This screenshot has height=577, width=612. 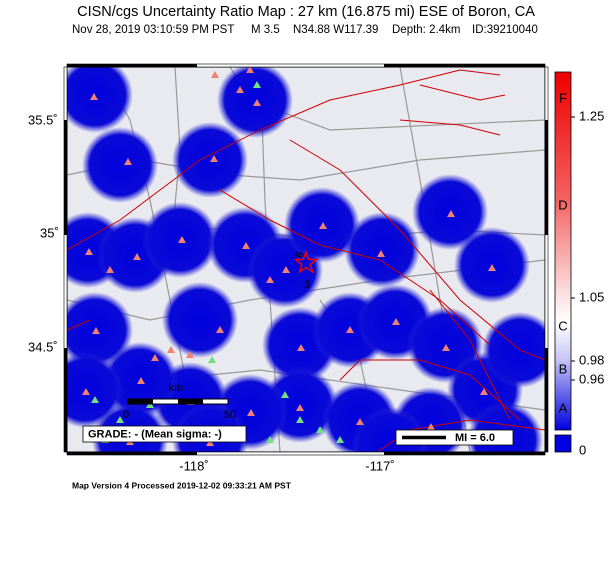 I want to click on intensity-text: MI = 6.0, so click(x=475, y=438).